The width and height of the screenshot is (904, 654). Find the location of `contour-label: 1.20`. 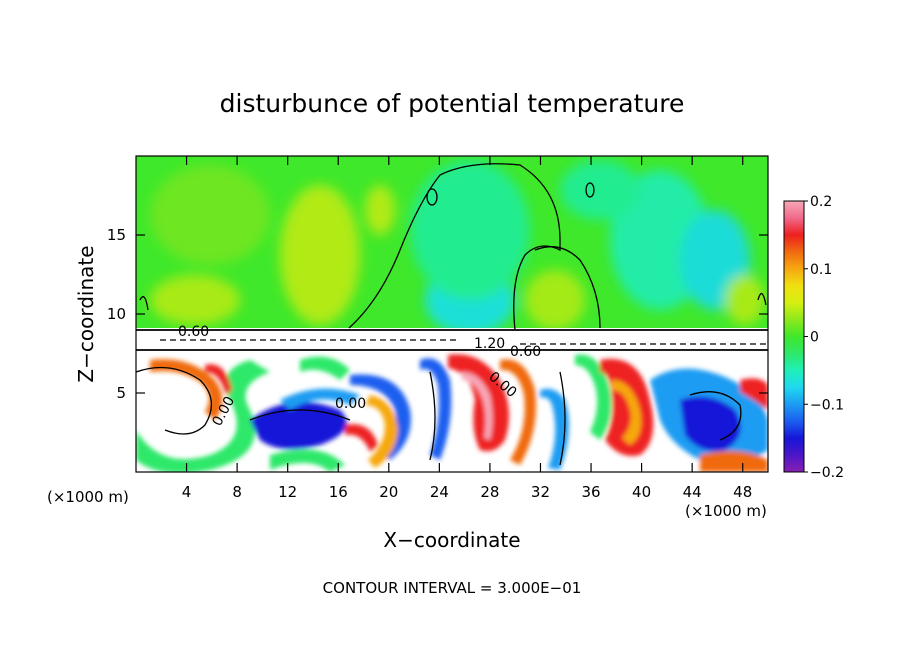

contour-label: 1.20 is located at coordinates (489, 344).